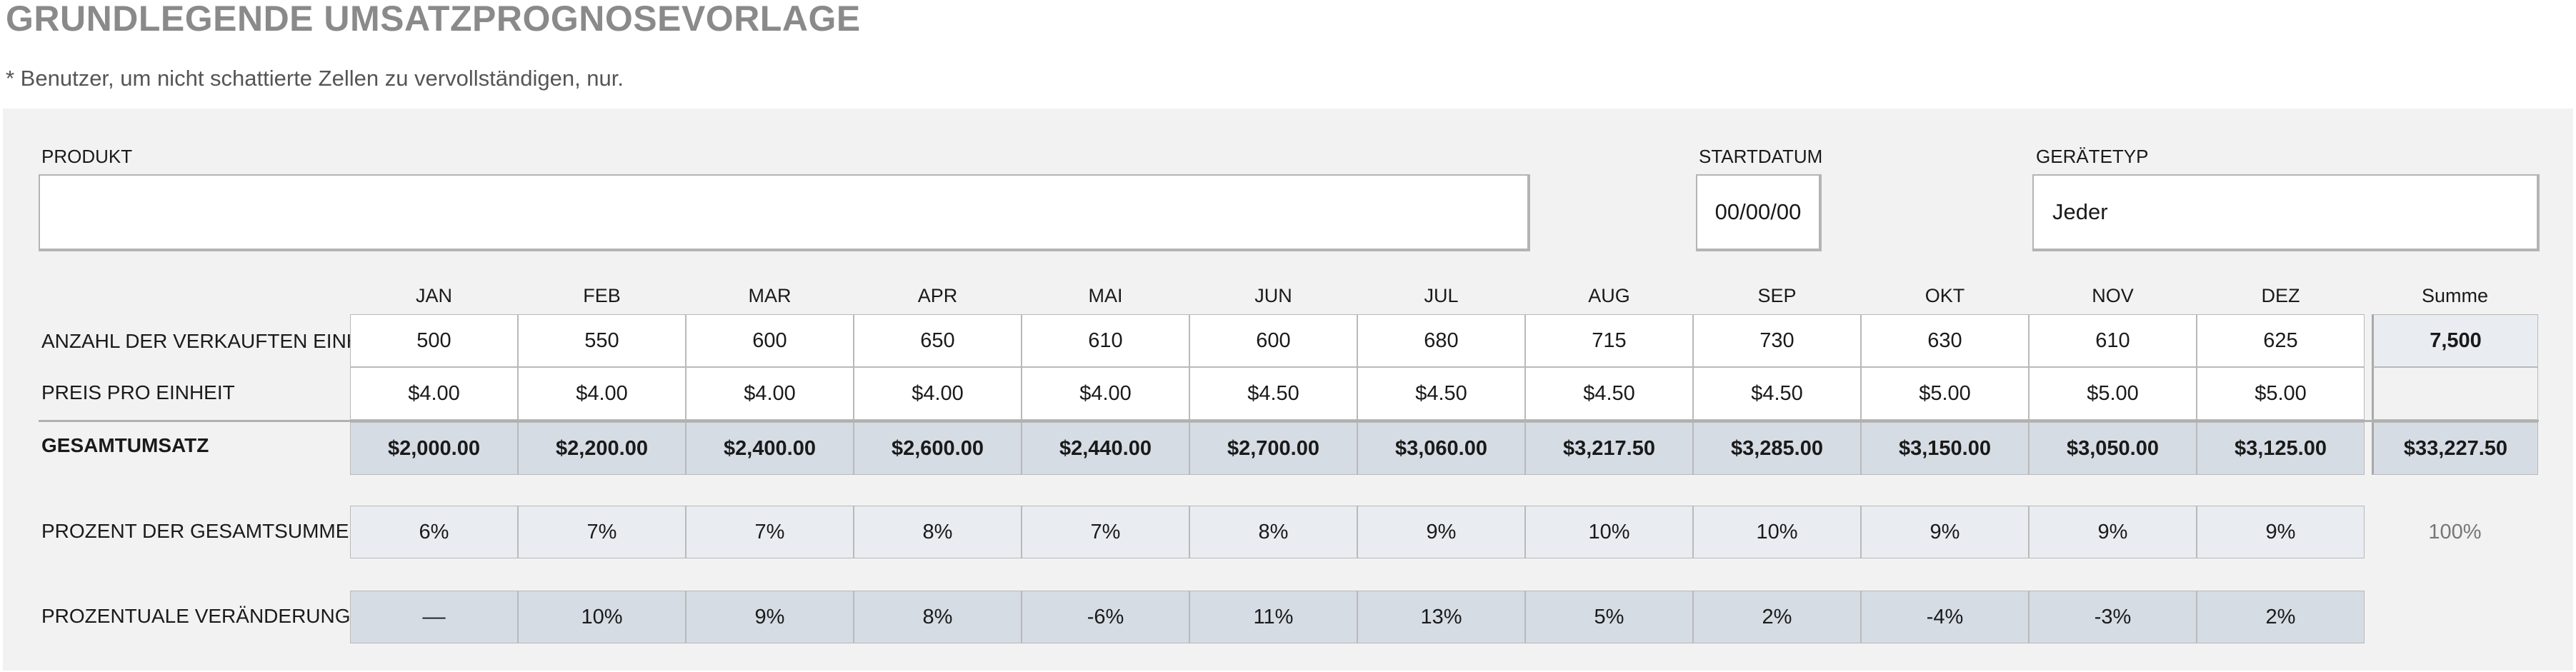  What do you see at coordinates (2281, 448) in the screenshot?
I see `revenue-cell-dez: $3,125.00` at bounding box center [2281, 448].